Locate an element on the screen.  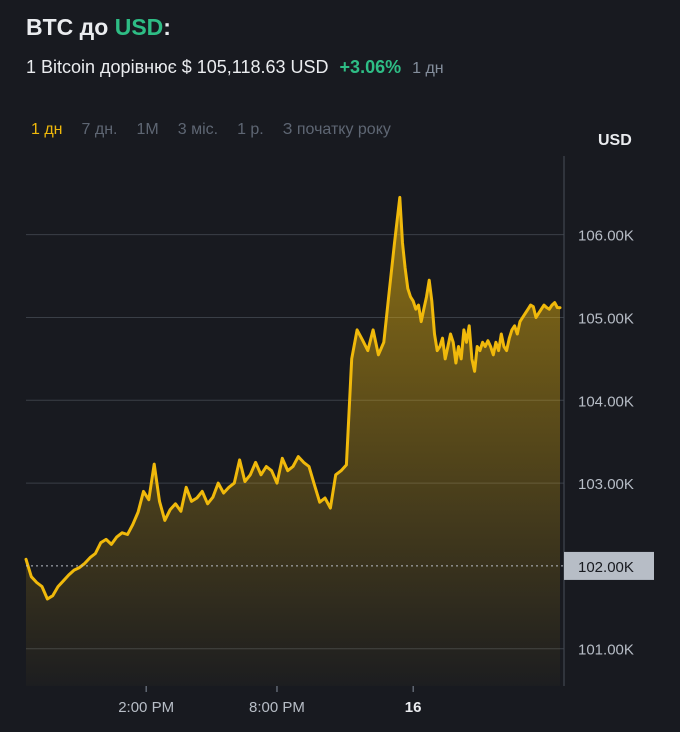
tab-1-month: 1M is located at coordinates (147, 129).